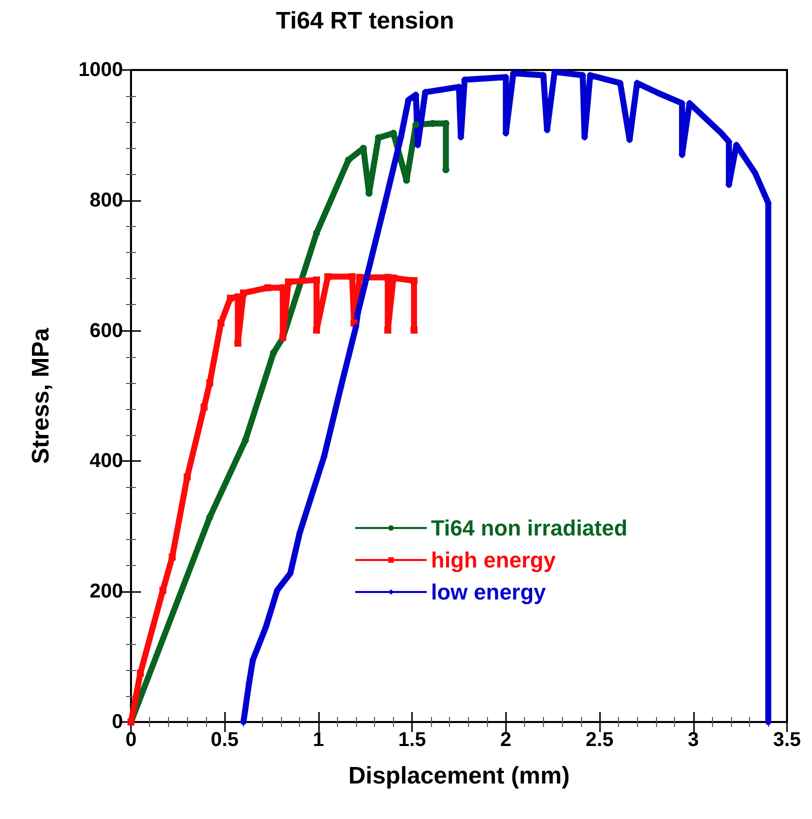 The image size is (812, 819). Describe the element at coordinates (41, 395) in the screenshot. I see `y-axis-title: Stress, MPa` at that location.